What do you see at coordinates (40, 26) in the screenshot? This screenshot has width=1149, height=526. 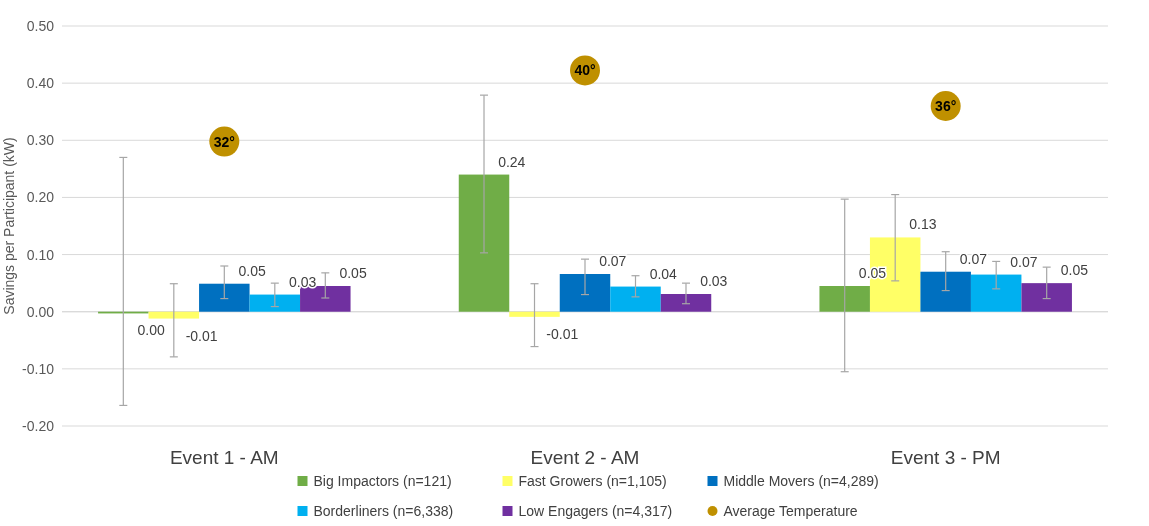 I see `y-tick-label: 0.50` at bounding box center [40, 26].